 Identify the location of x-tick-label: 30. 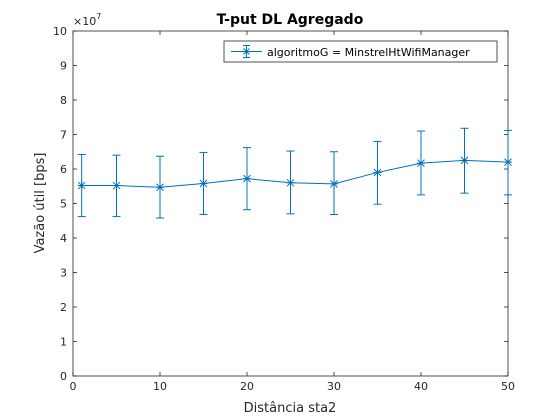
(334, 386).